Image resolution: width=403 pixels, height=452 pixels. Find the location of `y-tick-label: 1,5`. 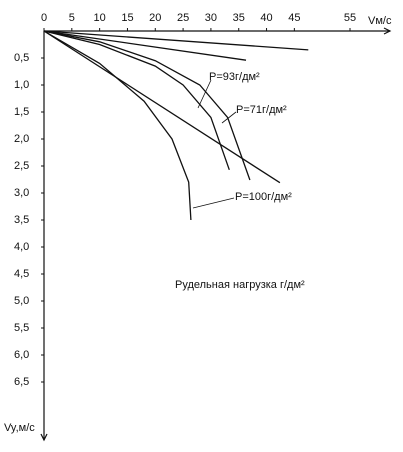

y-tick-label: 1,5 is located at coordinates (21, 112).